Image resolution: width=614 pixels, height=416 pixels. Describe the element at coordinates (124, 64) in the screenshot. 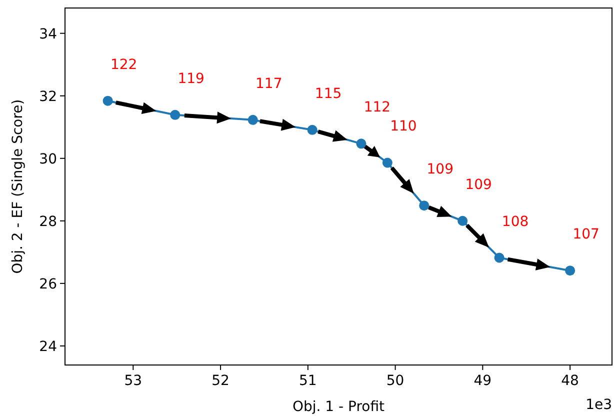

I see `annotation: 122` at that location.